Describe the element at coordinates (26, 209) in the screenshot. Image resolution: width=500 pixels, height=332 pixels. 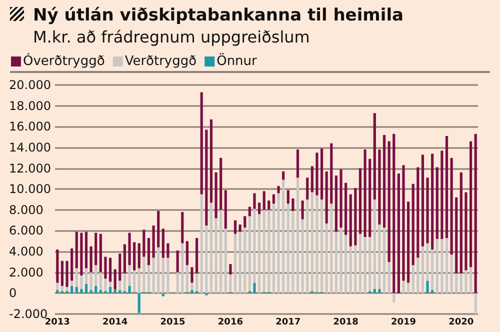
I see `y-tick-label: 8.000` at that location.